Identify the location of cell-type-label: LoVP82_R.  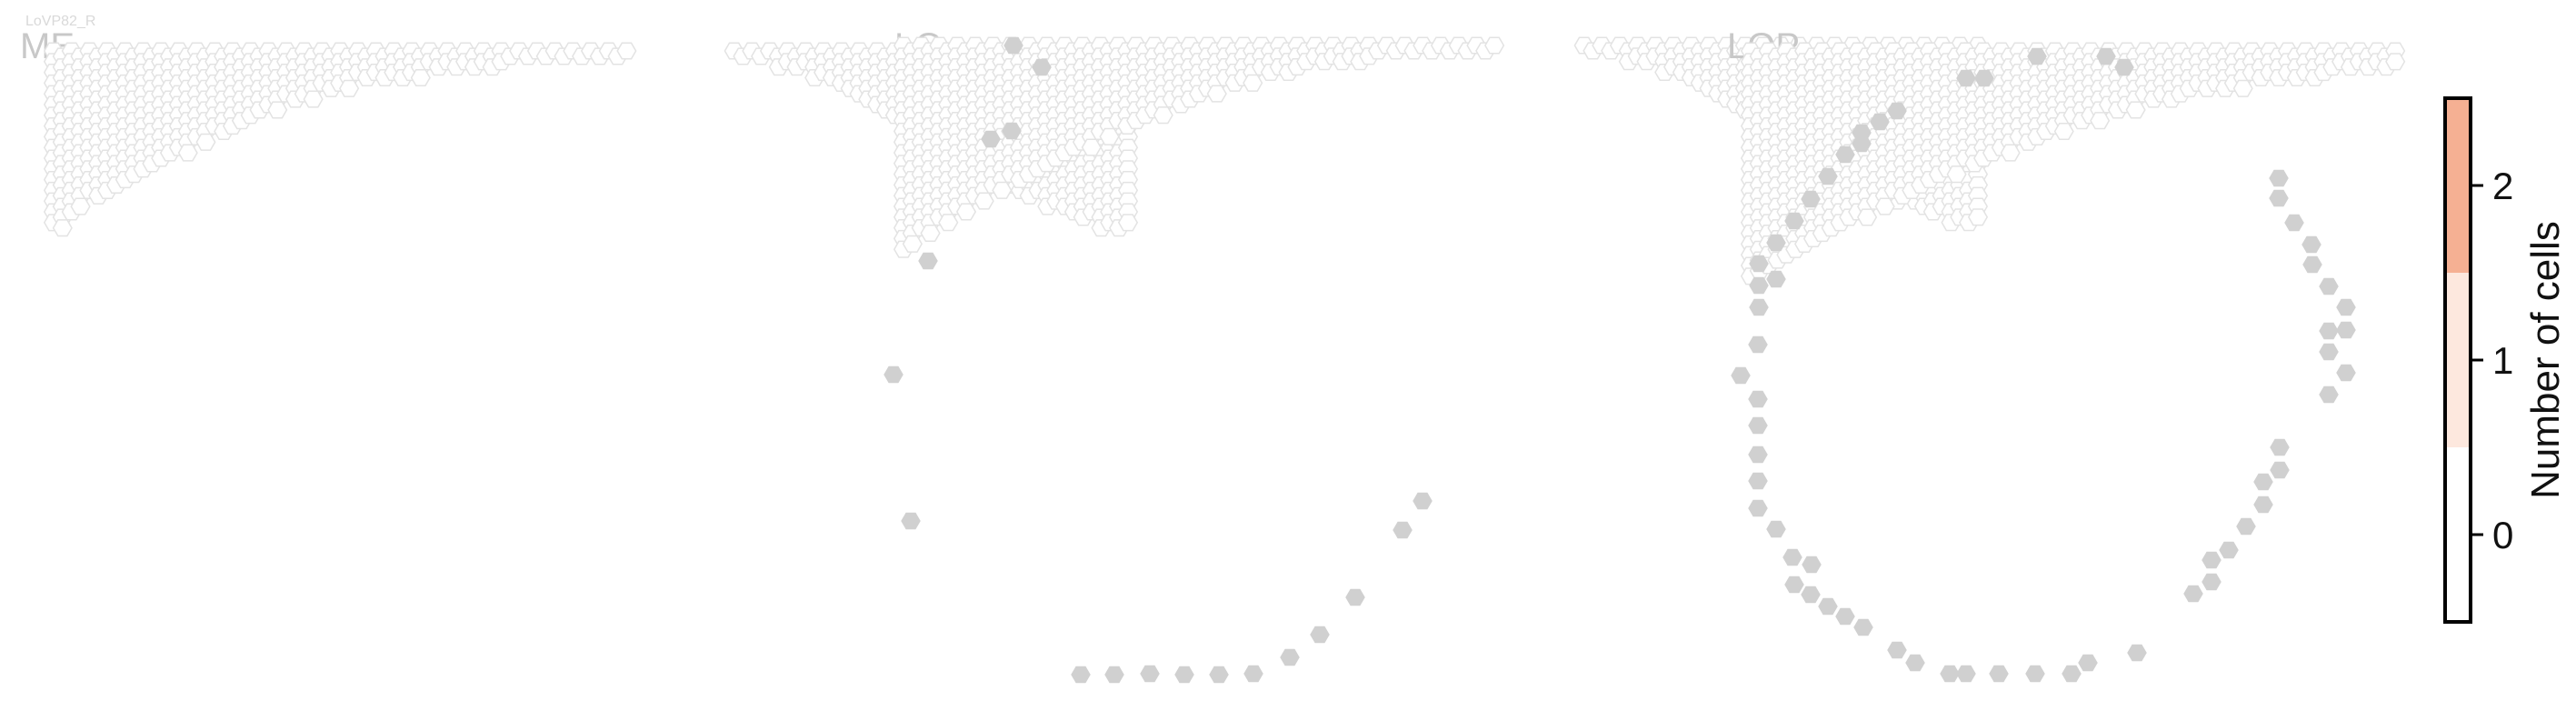
(60, 21).